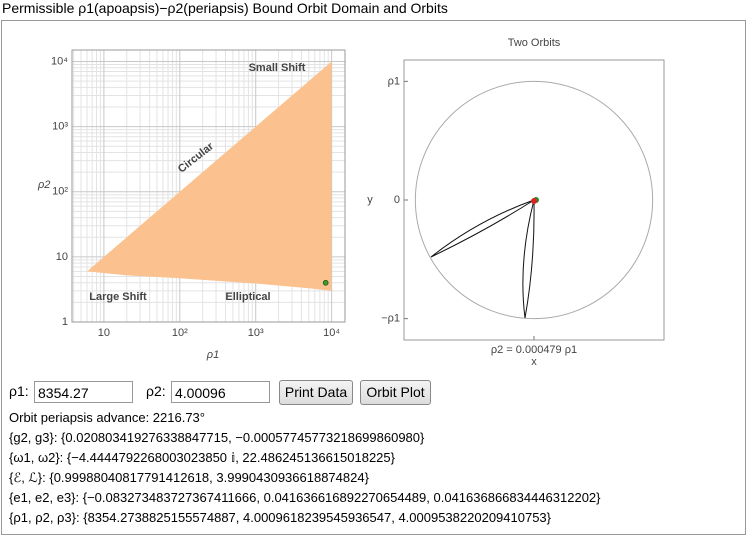 The width and height of the screenshot is (750, 539). What do you see at coordinates (394, 81) in the screenshot?
I see `y-tick-label: ρ1` at bounding box center [394, 81].